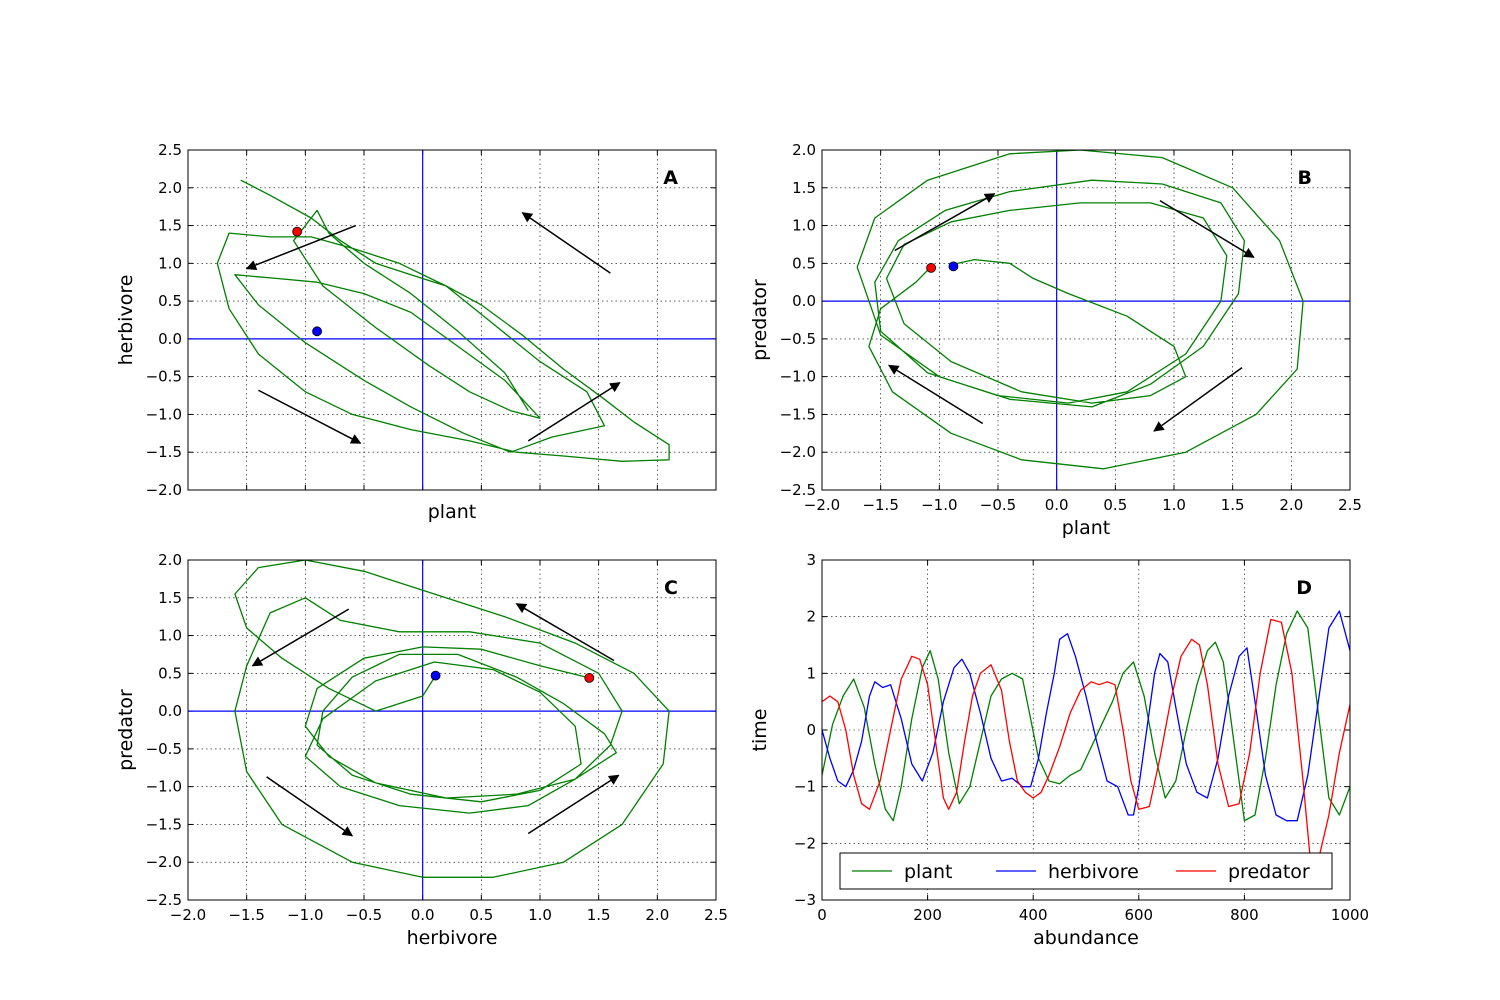  Describe the element at coordinates (1057, 505) in the screenshot. I see `x-tick-label: 0.0` at that location.